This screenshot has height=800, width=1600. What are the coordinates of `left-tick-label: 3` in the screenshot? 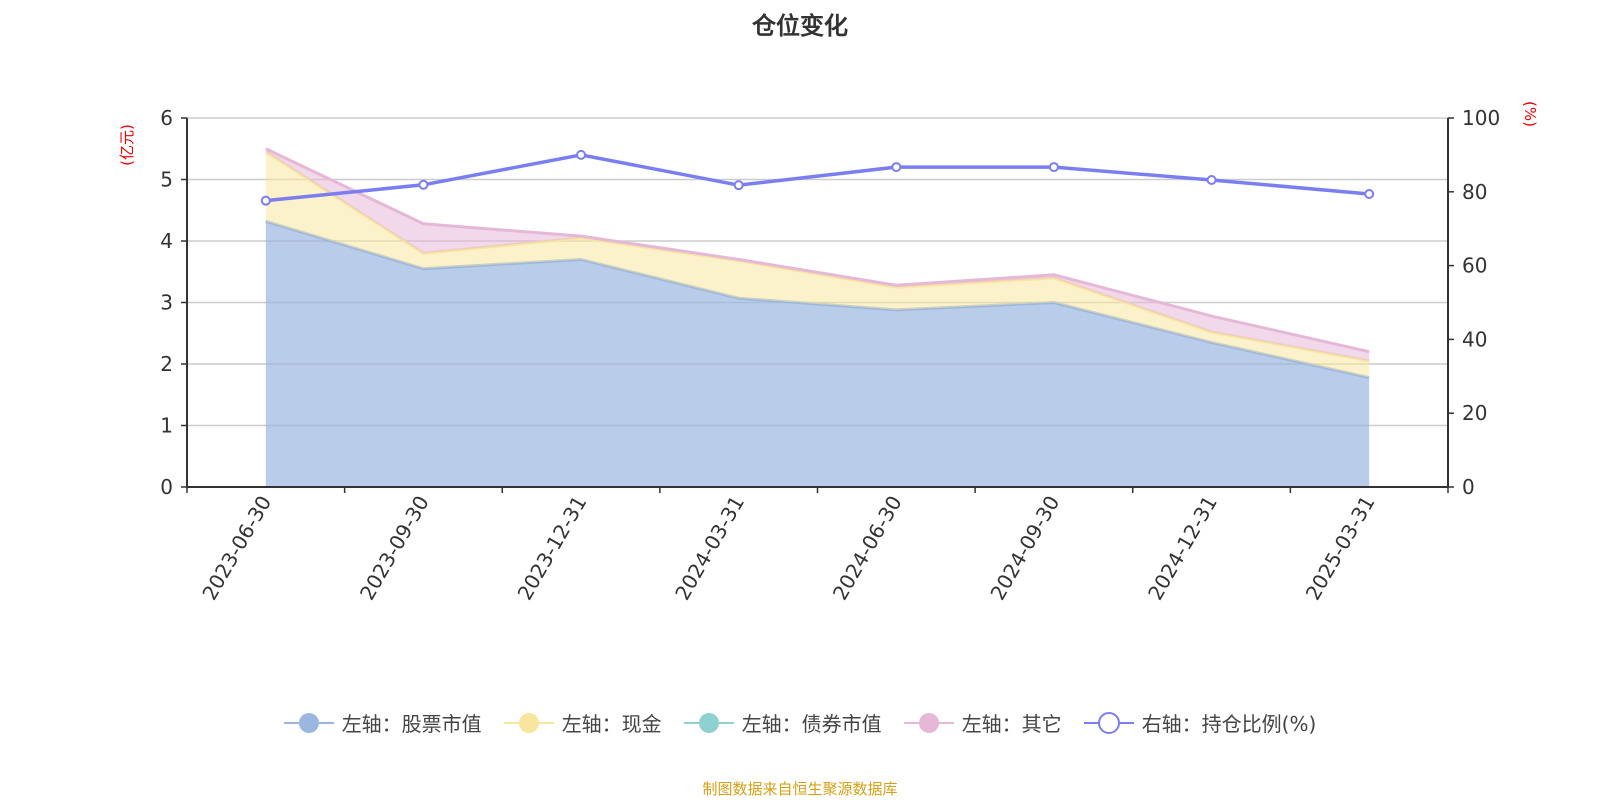 It's located at (166, 303).